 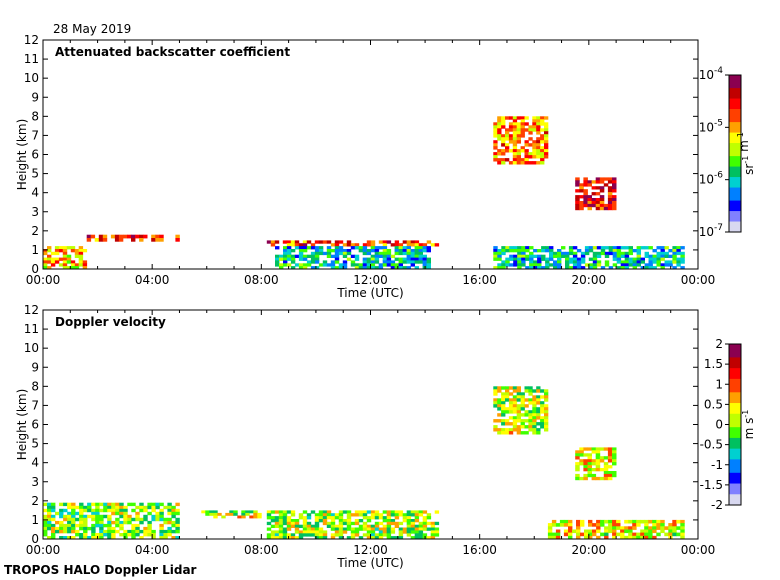 I want to click on x-tick-label: 08:00, so click(x=261, y=550).